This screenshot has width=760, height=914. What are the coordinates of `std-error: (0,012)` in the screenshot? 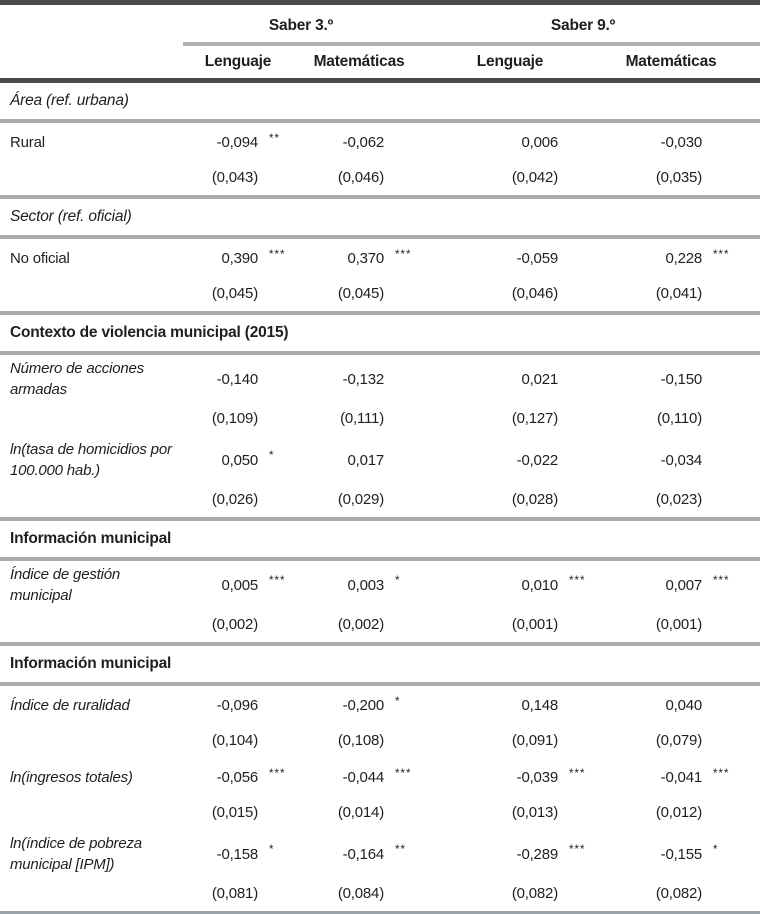 It's located at (678, 812).